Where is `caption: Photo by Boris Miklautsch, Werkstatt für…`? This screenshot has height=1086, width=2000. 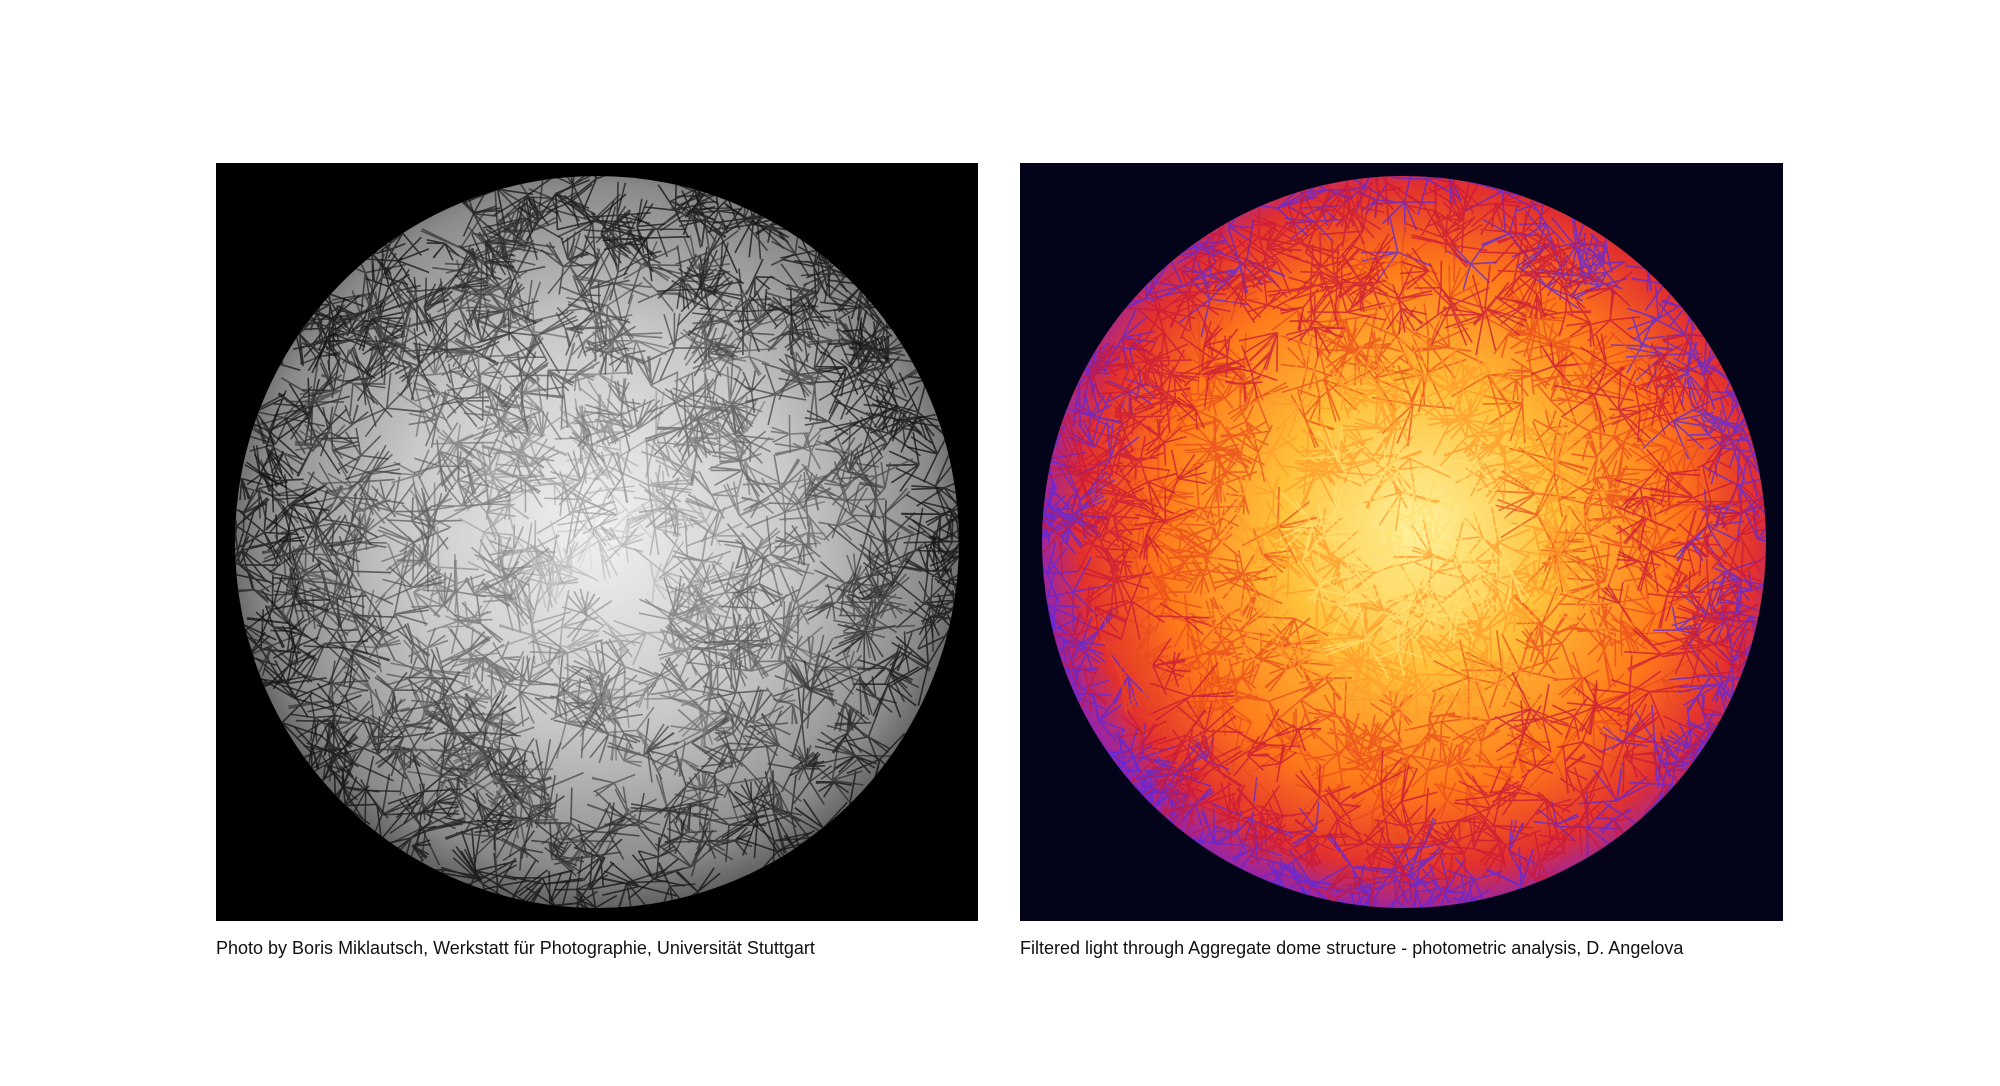
caption: Photo by Boris Miklautsch, Werkstatt für… is located at coordinates (515, 948).